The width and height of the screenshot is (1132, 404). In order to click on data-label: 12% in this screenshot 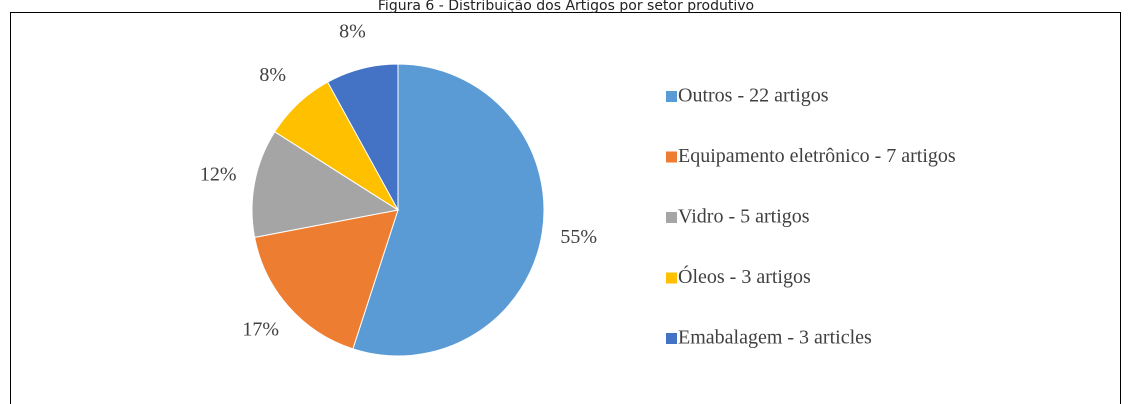, I will do `click(218, 174)`.